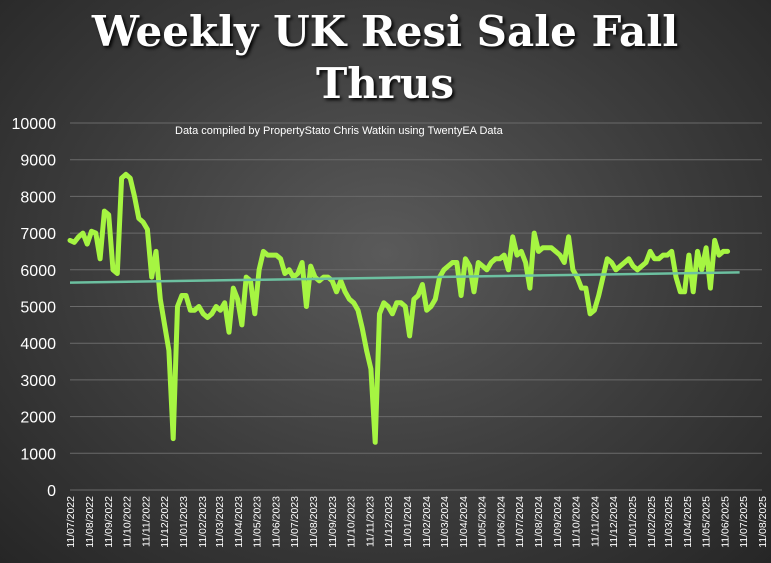 The width and height of the screenshot is (771, 563). I want to click on x-tick-label: 11/12/2023, so click(389, 522).